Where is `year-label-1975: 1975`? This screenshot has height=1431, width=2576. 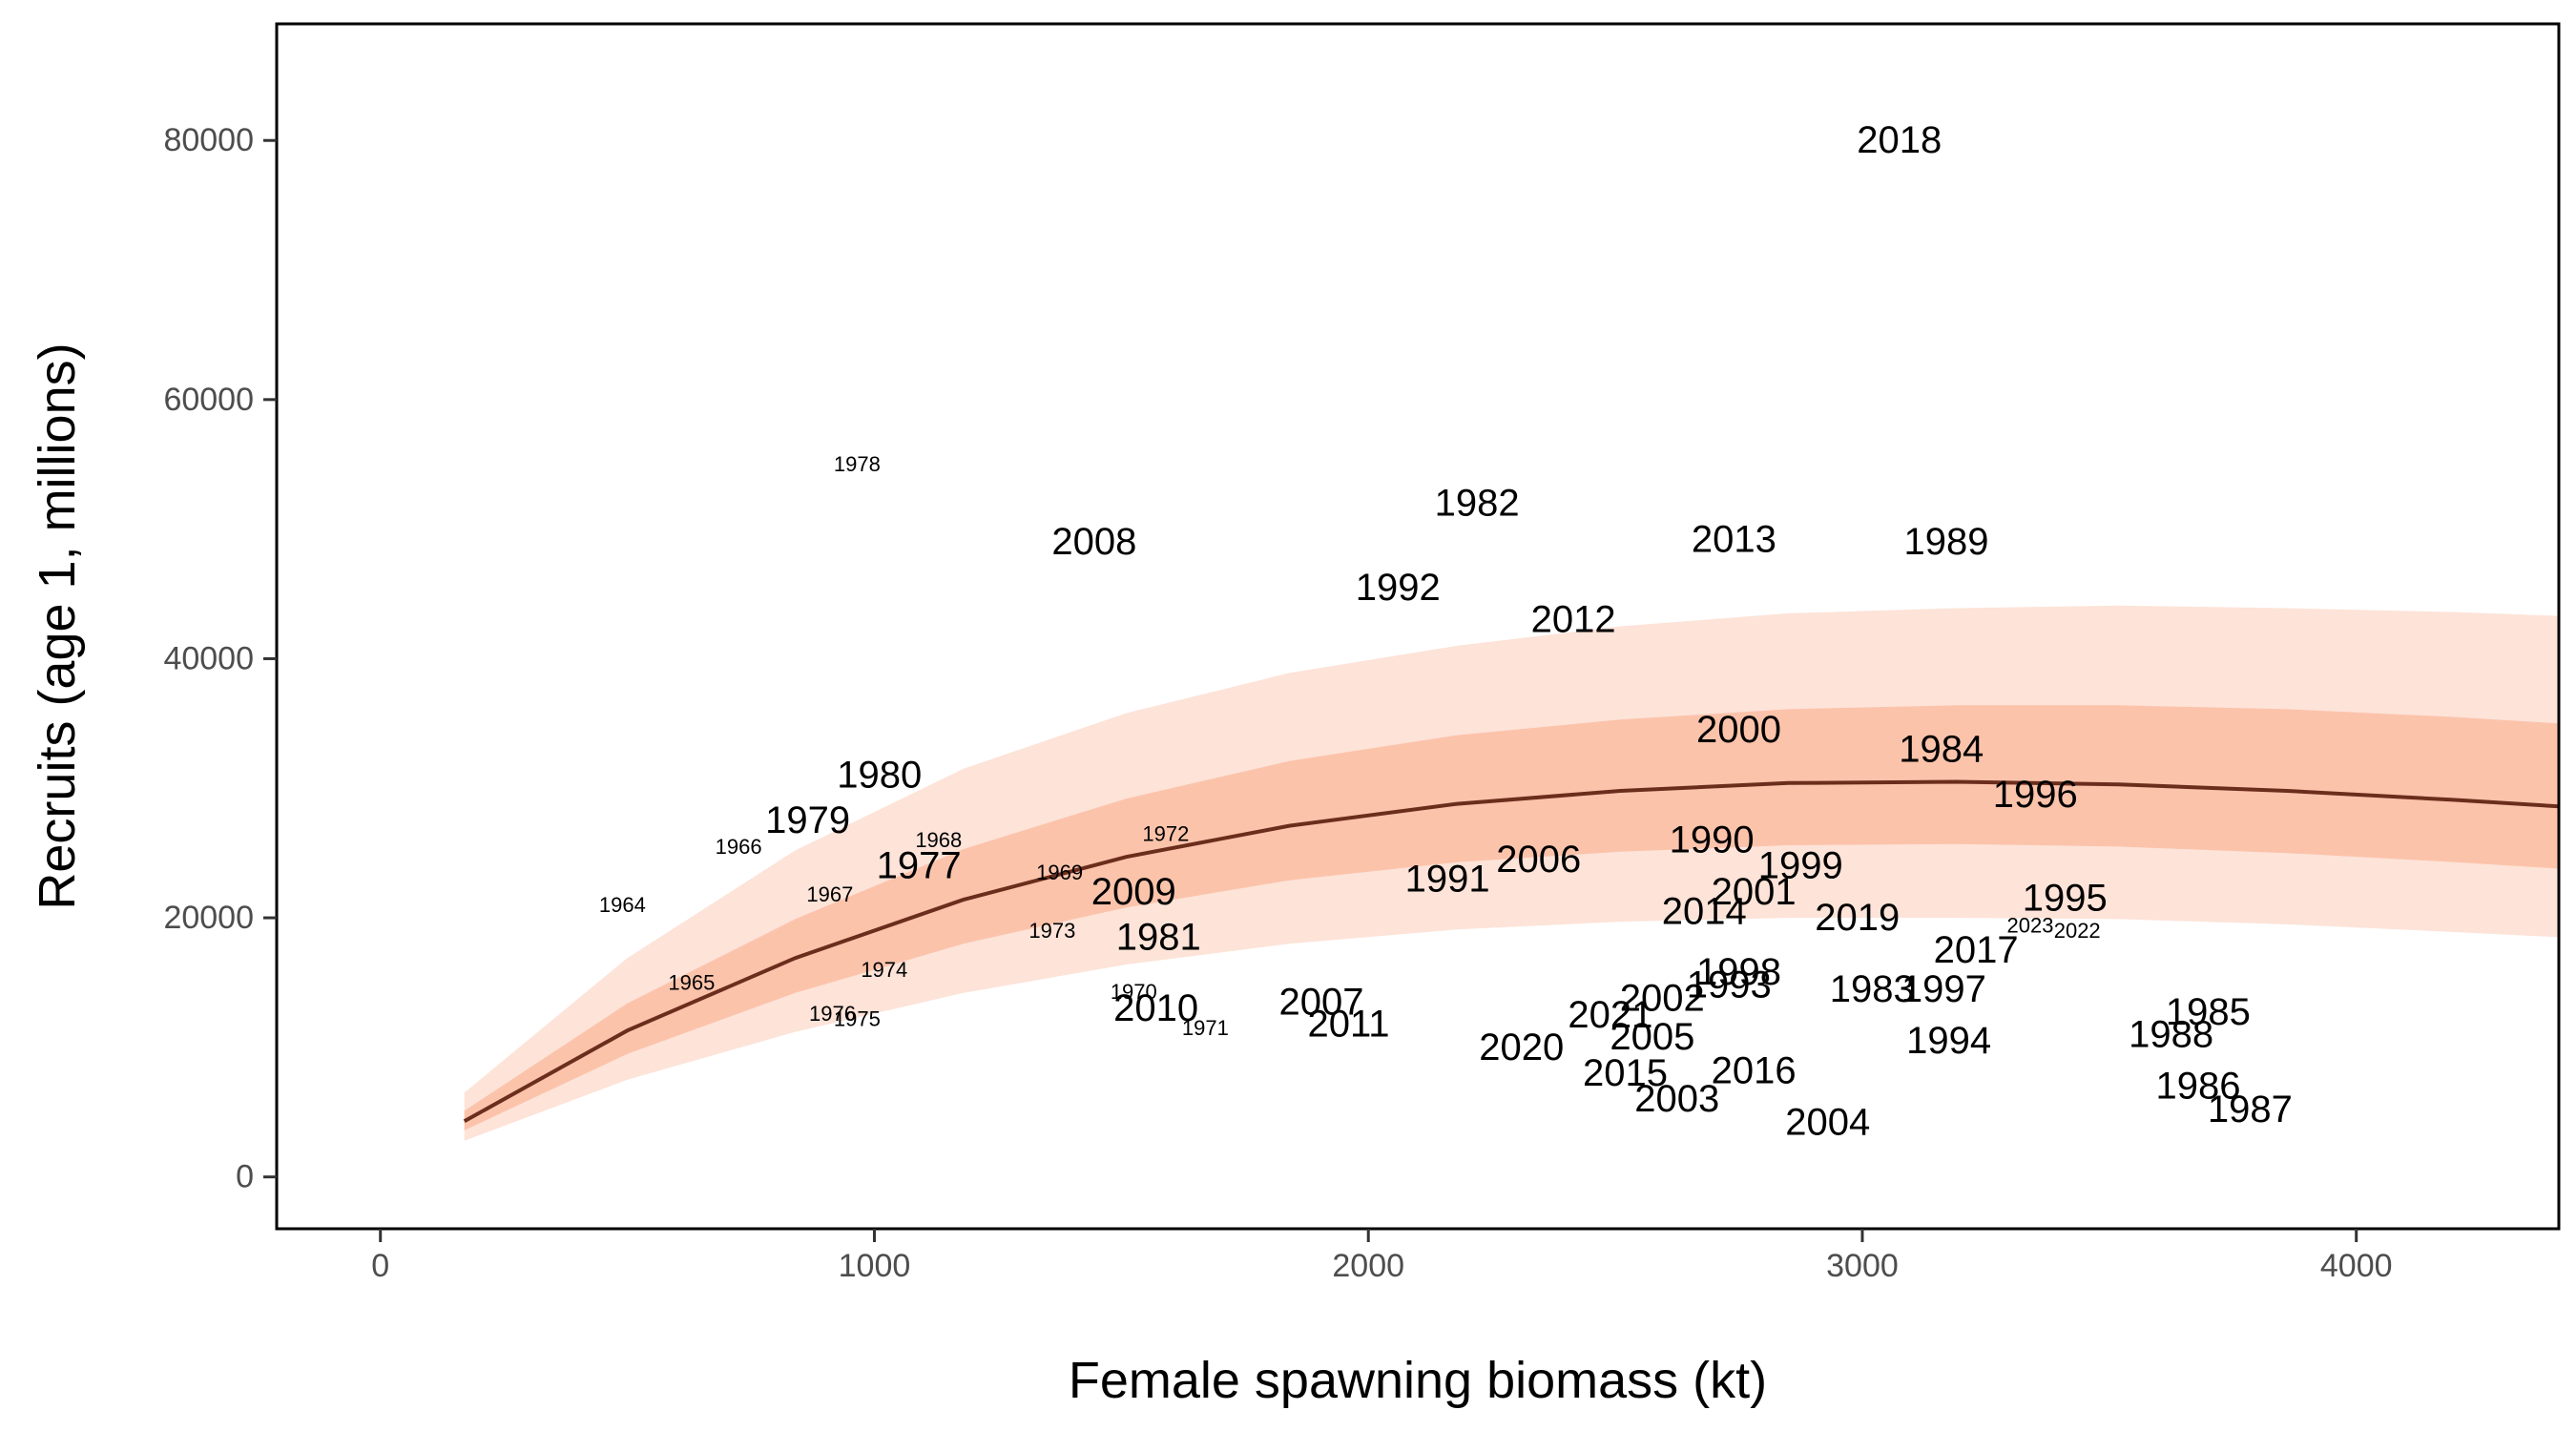 year-label-1975: 1975 is located at coordinates (857, 1019).